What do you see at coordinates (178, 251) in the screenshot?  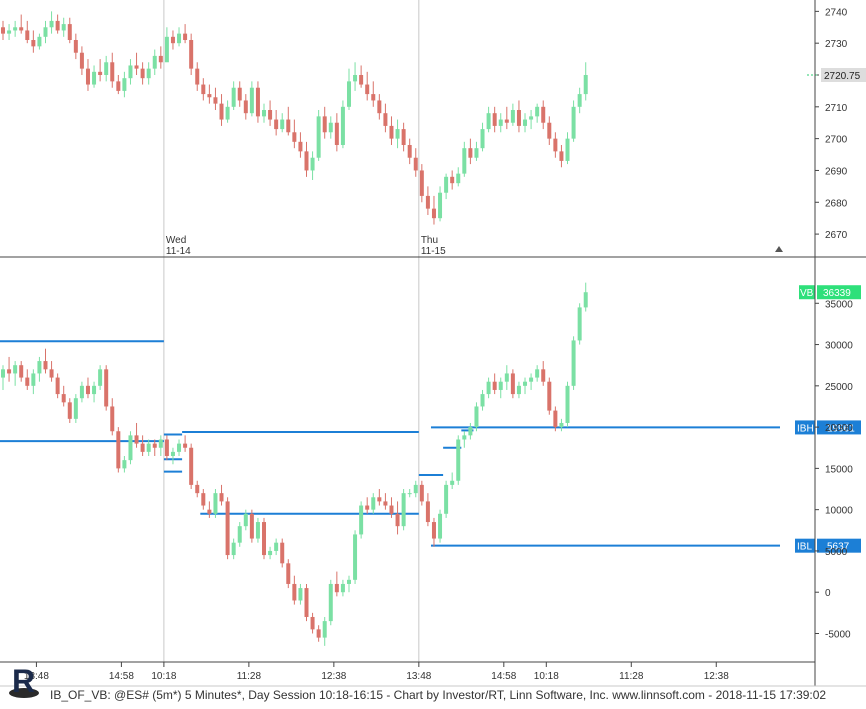 I see `session-date-label: 11-14` at bounding box center [178, 251].